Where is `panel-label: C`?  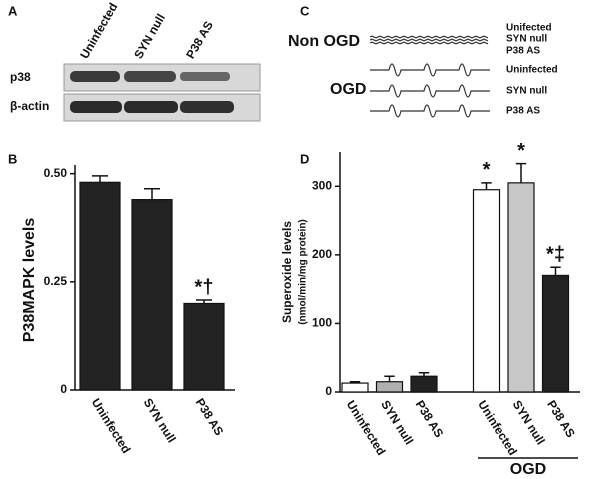 panel-label: C is located at coordinates (305, 10).